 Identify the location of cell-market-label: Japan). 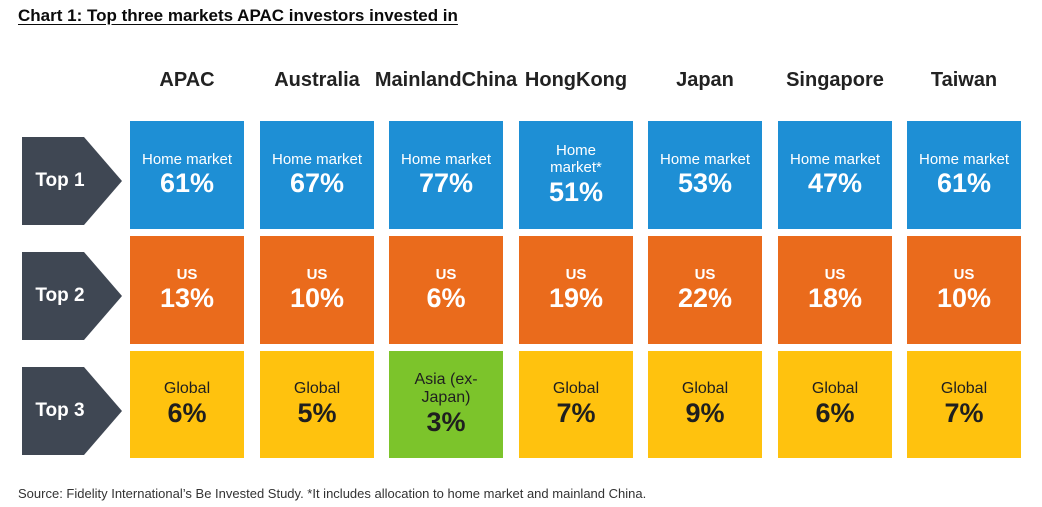
(446, 397).